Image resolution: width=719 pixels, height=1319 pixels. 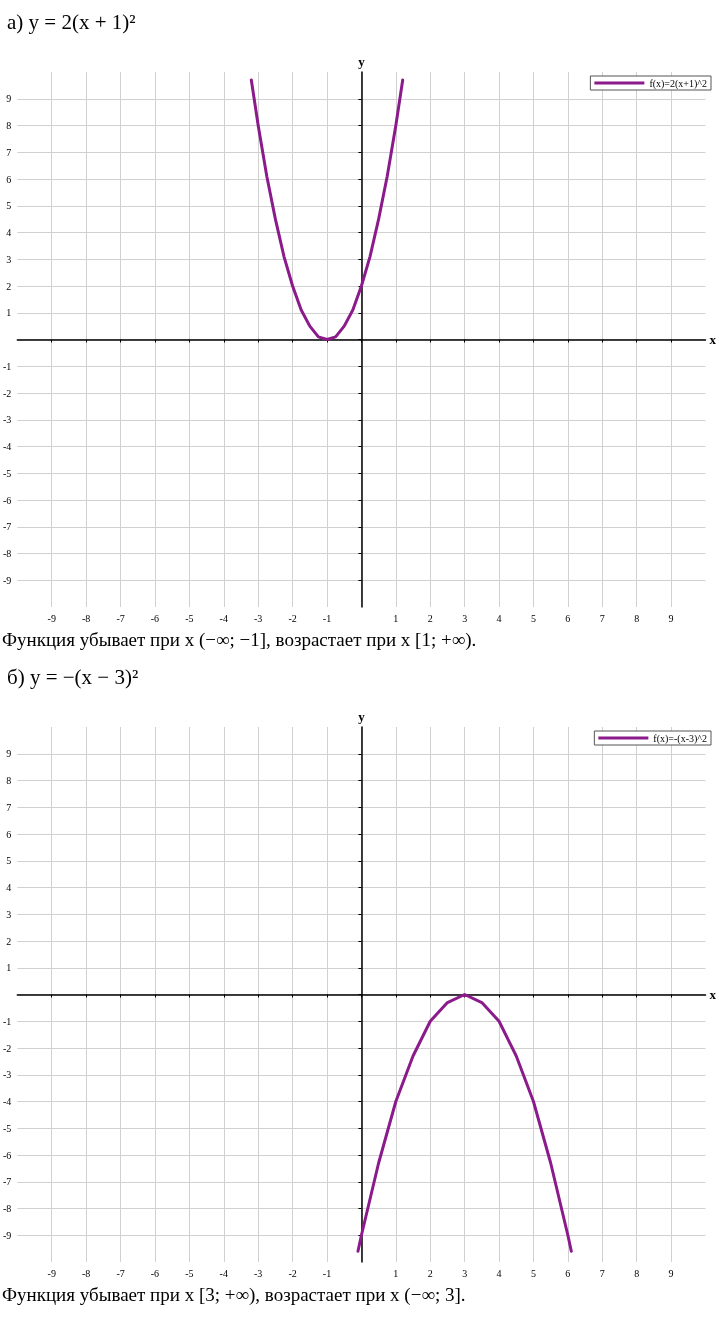 What do you see at coordinates (73, 676) in the screenshot?
I see `chart-title: б) y = −(x − 3)²` at bounding box center [73, 676].